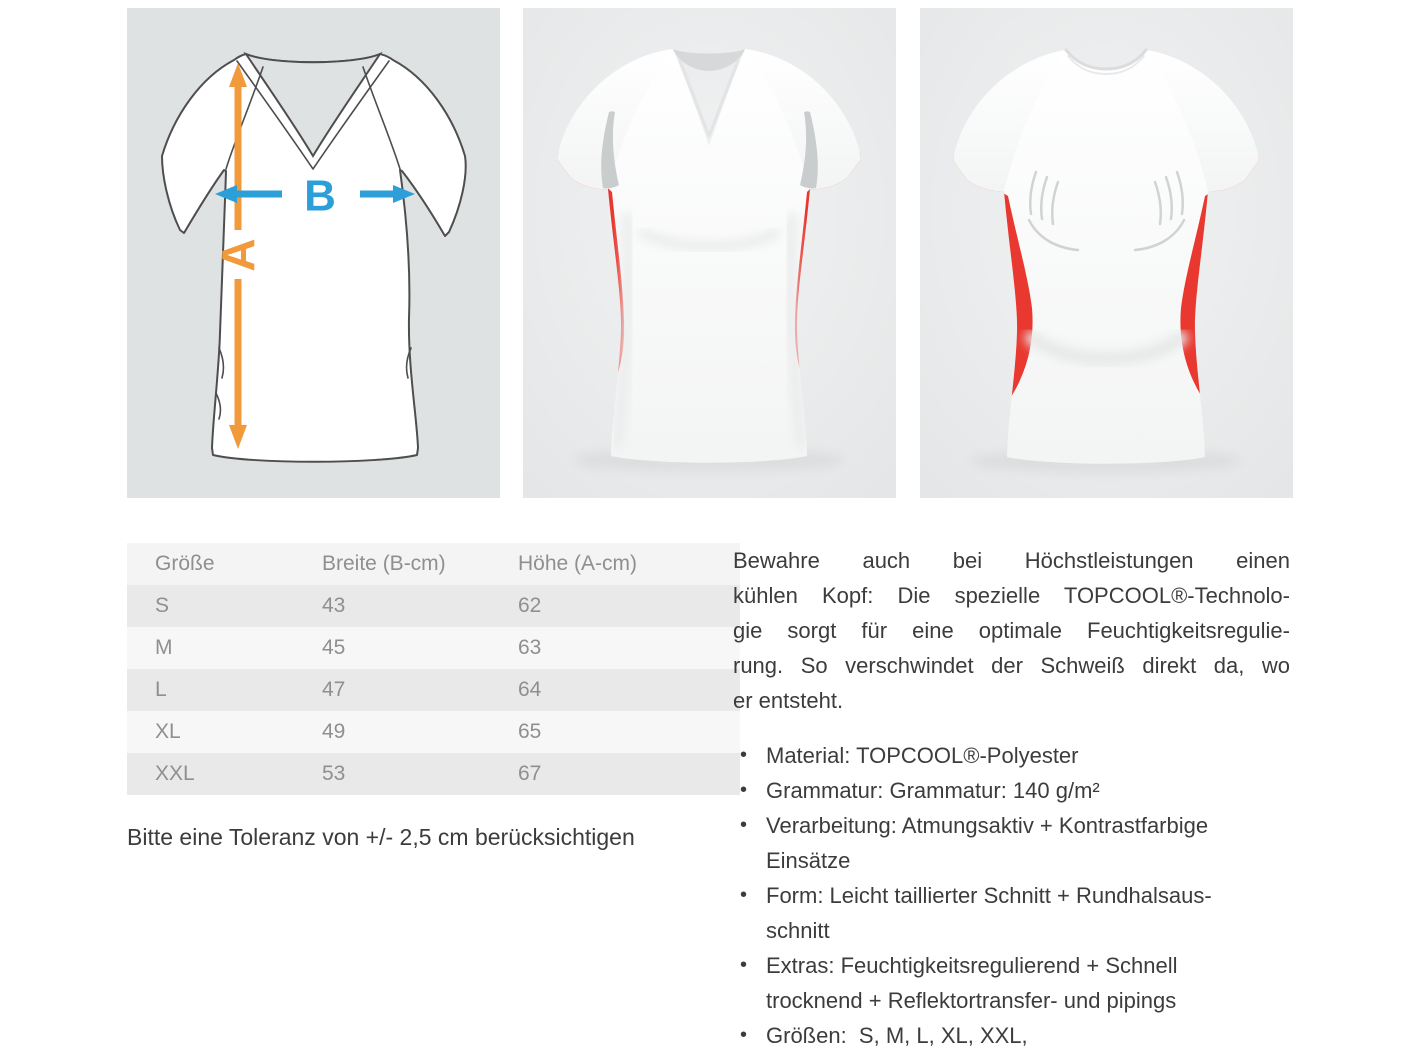  Describe the element at coordinates (433, 774) in the screenshot. I see `size-row-xxl: XXL 53 67` at that location.